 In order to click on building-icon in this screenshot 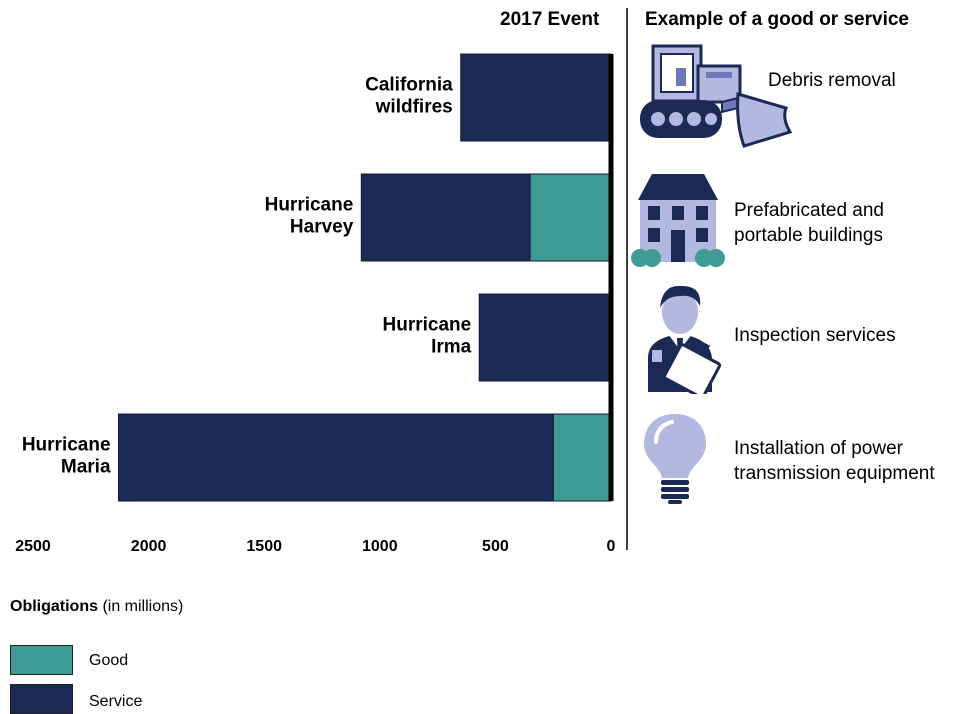, I will do `click(678, 223)`.